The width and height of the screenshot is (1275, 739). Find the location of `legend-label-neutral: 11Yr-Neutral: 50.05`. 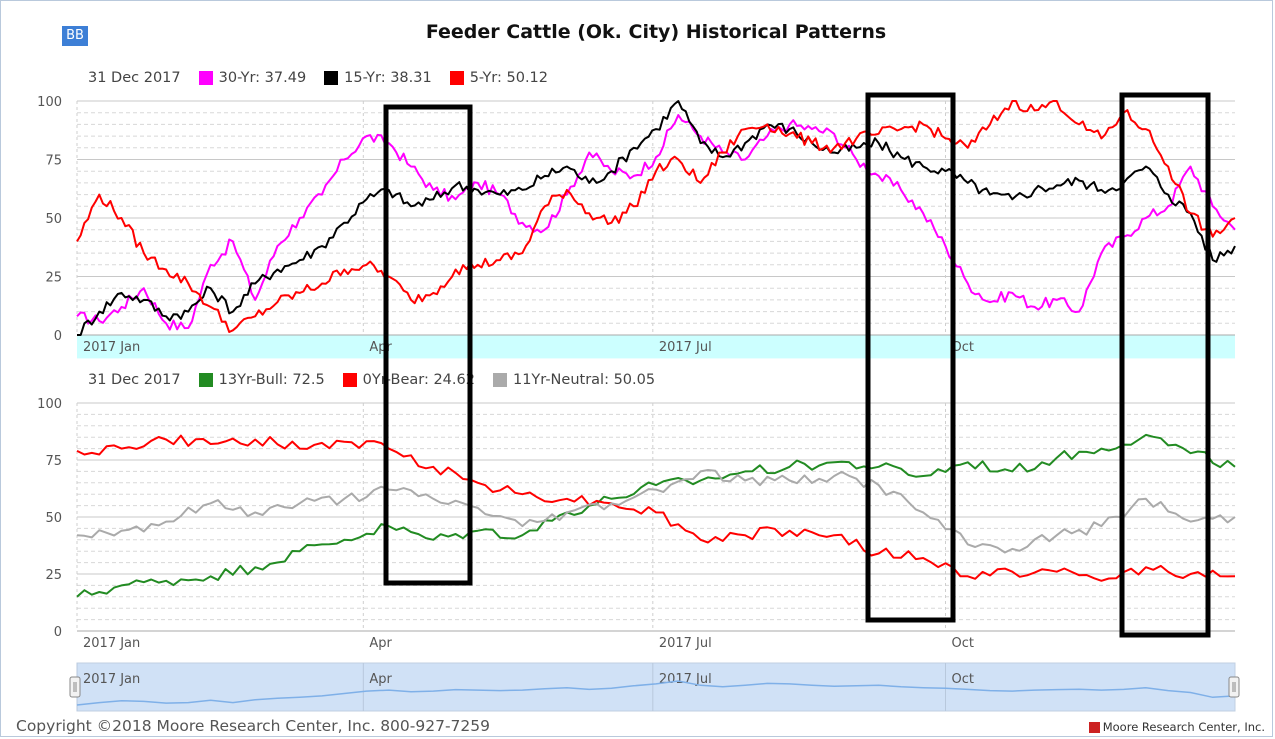

legend-label-neutral: 11Yr-Neutral: 50.05 is located at coordinates (584, 380).